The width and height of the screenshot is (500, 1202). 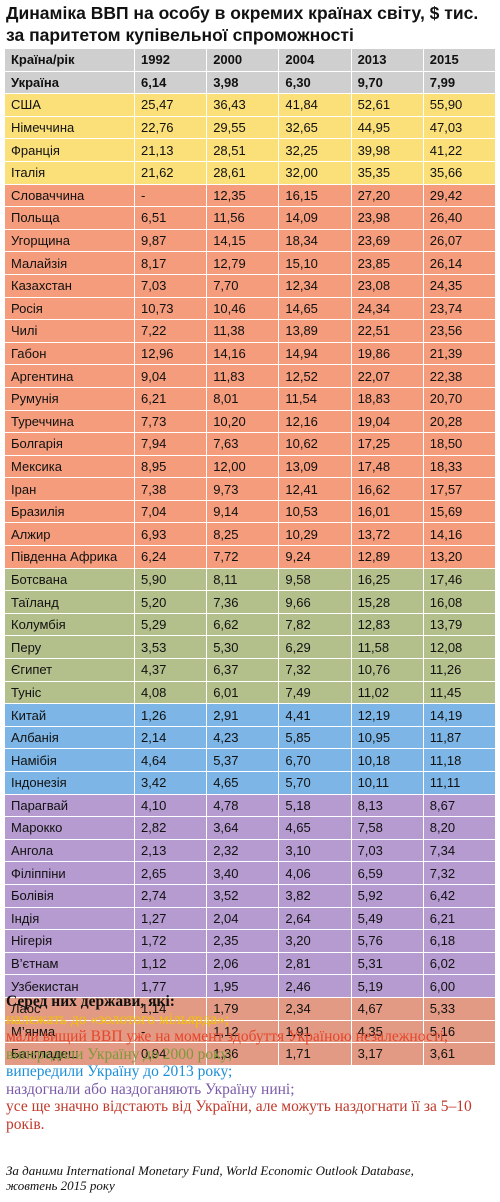 What do you see at coordinates (243, 602) in the screenshot?
I see `cell-2000: 7,36` at bounding box center [243, 602].